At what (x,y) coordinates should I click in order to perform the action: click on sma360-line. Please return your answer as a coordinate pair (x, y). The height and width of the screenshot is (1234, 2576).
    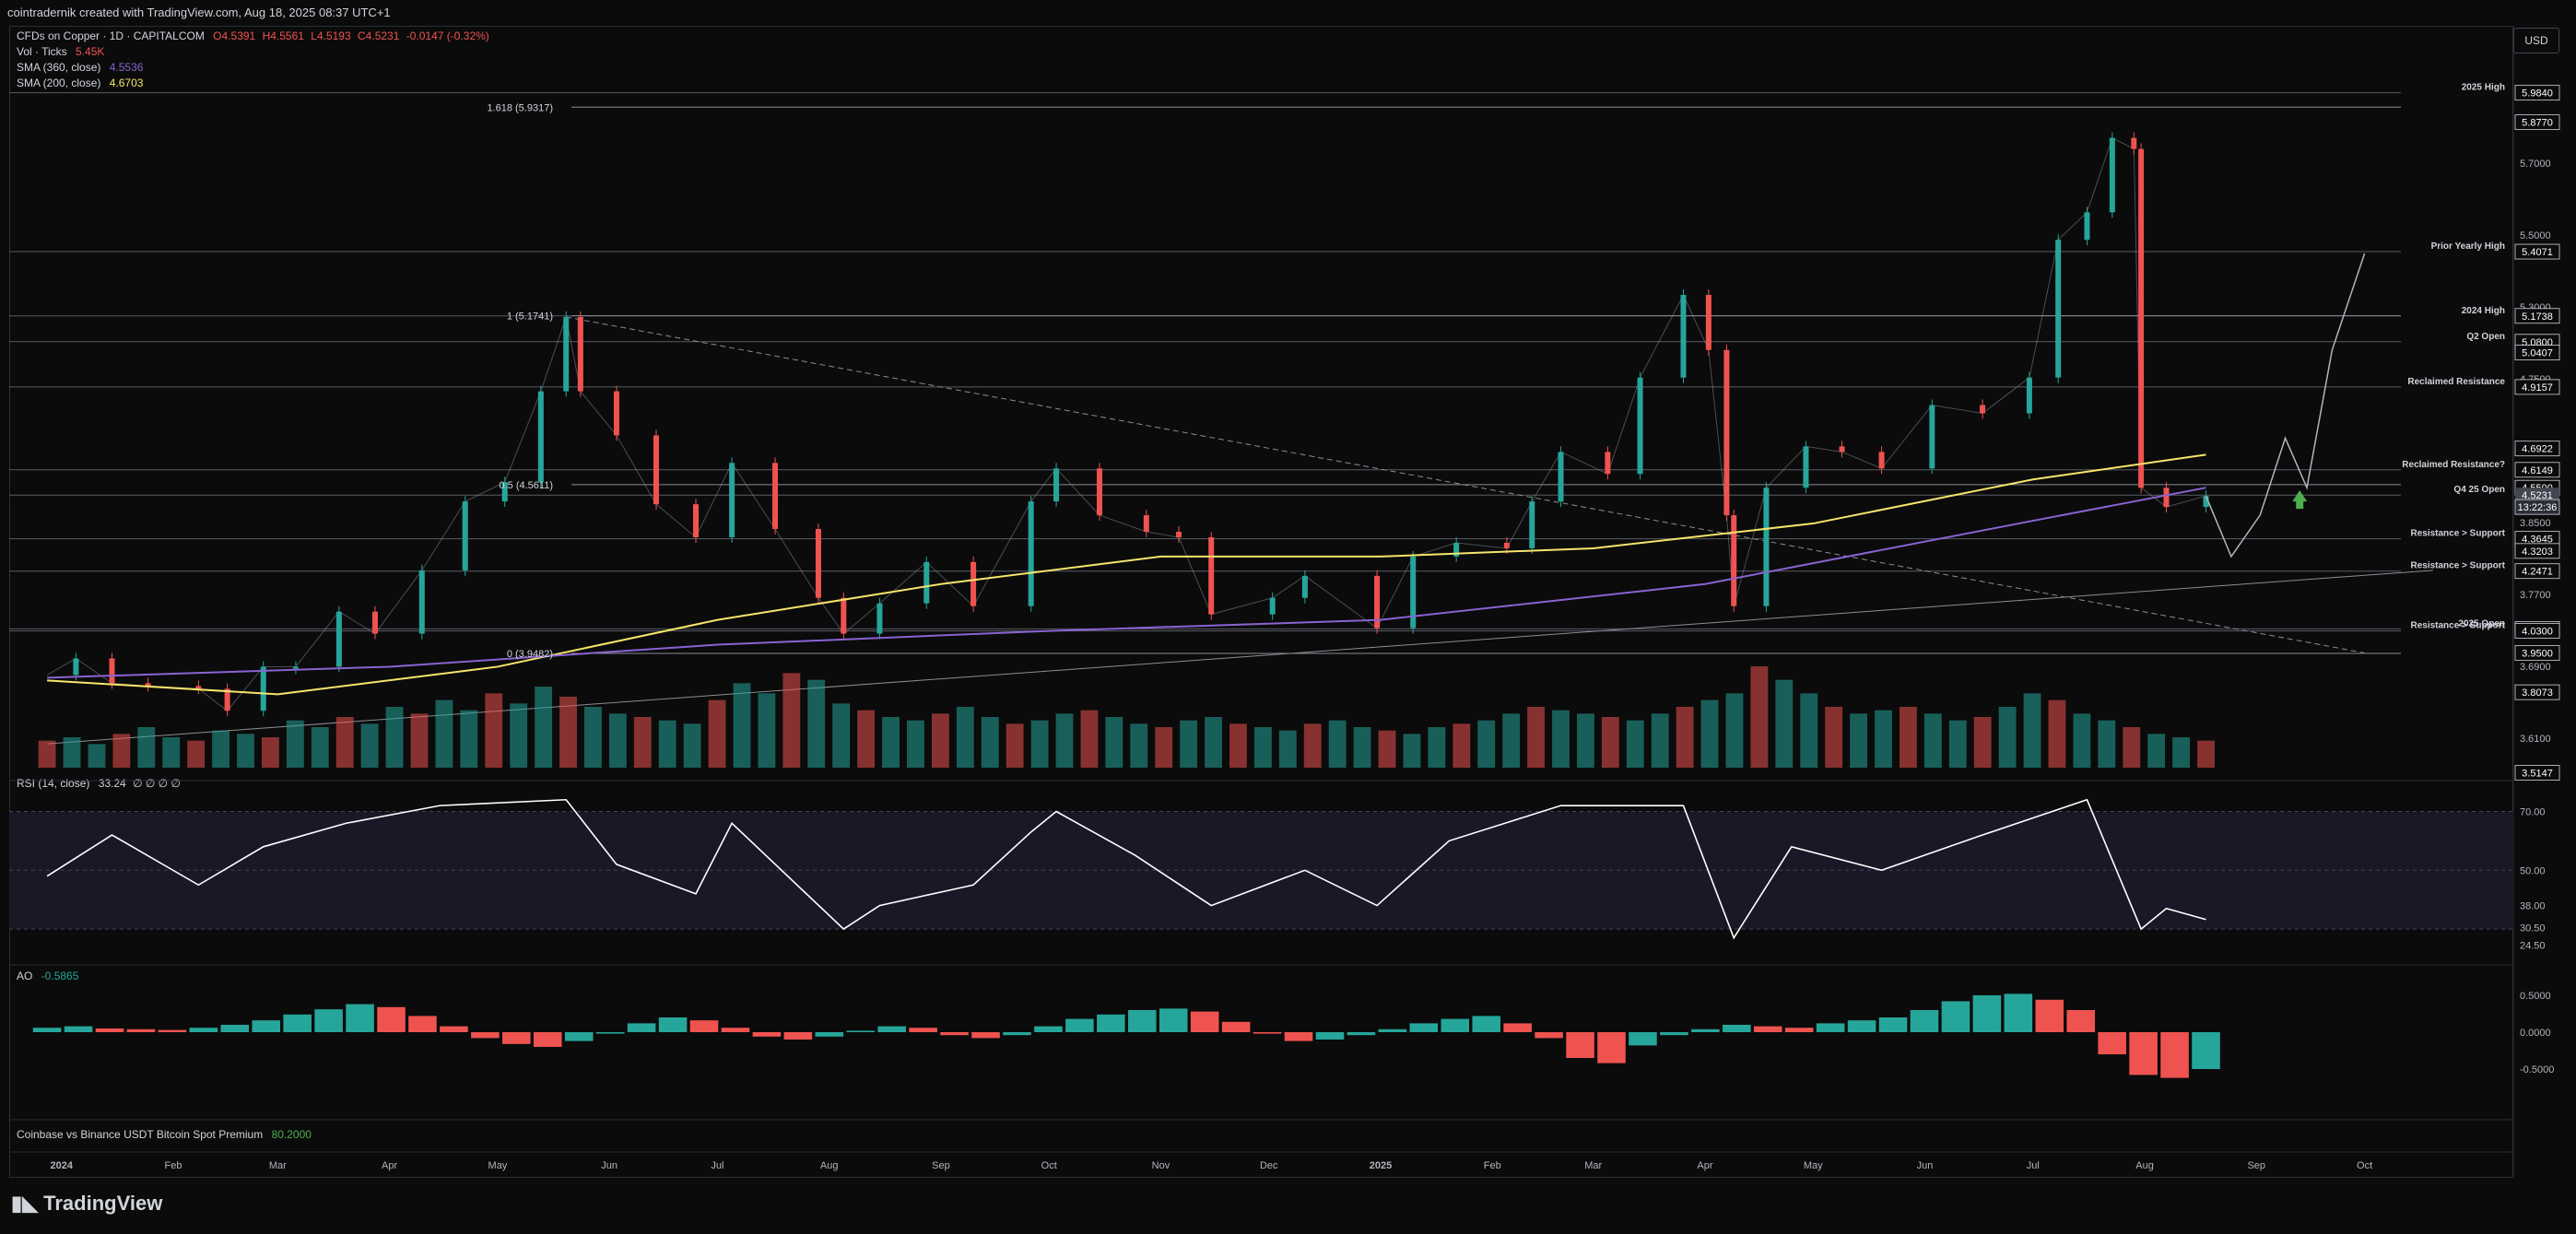
    Looking at the image, I should click on (1126, 583).